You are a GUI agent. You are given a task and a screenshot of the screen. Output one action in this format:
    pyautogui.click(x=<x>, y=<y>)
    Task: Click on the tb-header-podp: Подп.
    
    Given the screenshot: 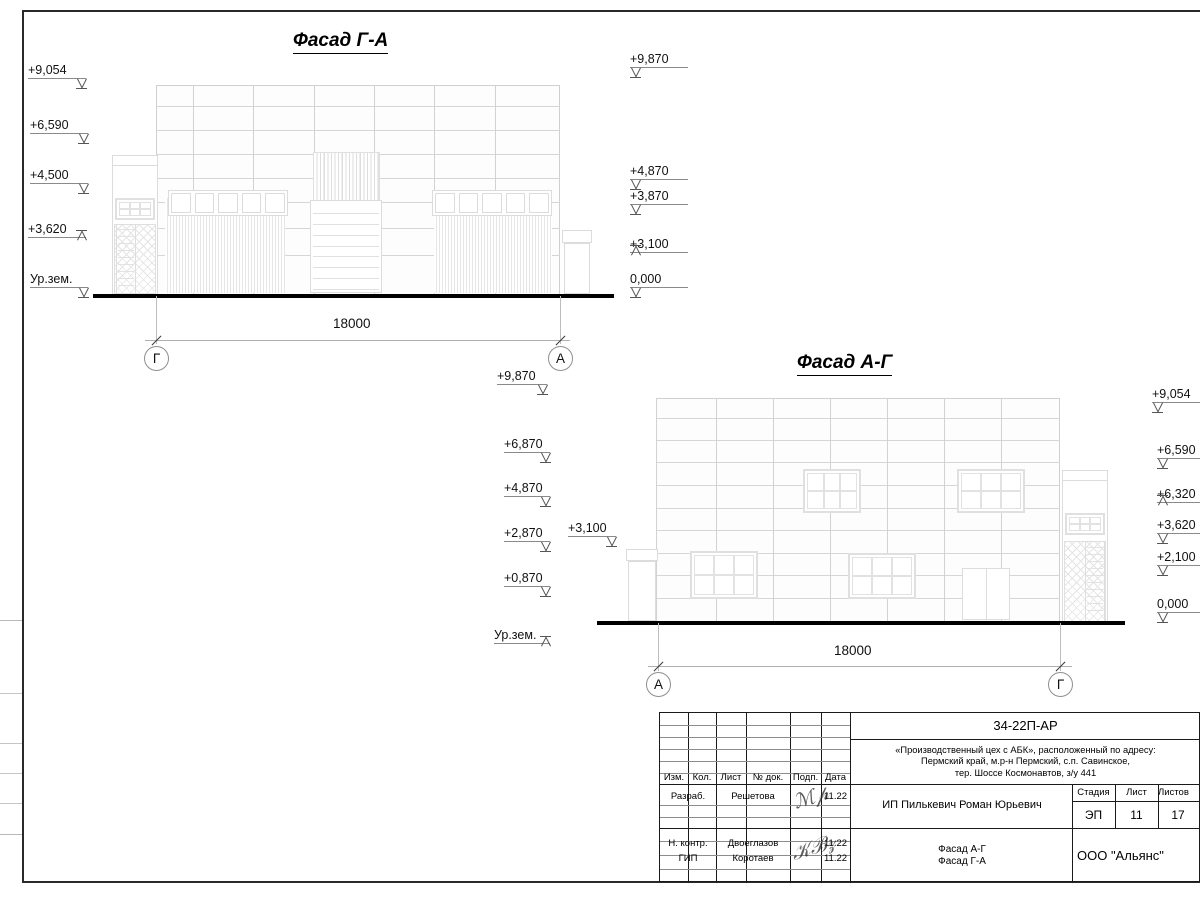 What is the action you would take?
    pyautogui.click(x=805, y=778)
    